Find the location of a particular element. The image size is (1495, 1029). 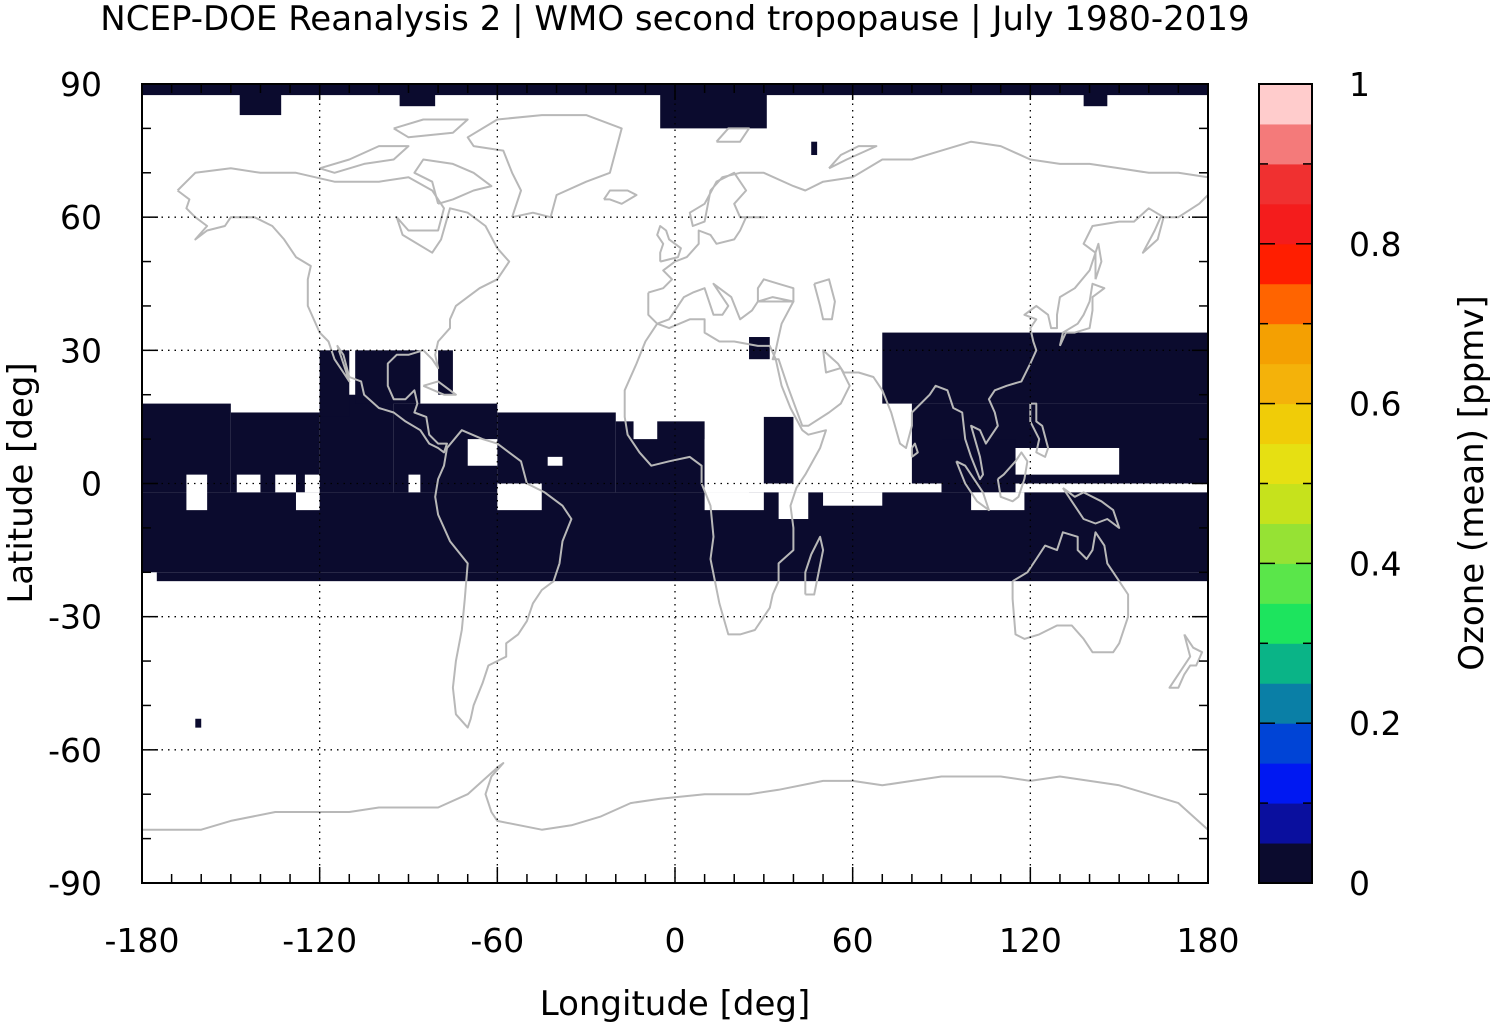

y-axis-label: Latitude [deg] is located at coordinates (21, 482).